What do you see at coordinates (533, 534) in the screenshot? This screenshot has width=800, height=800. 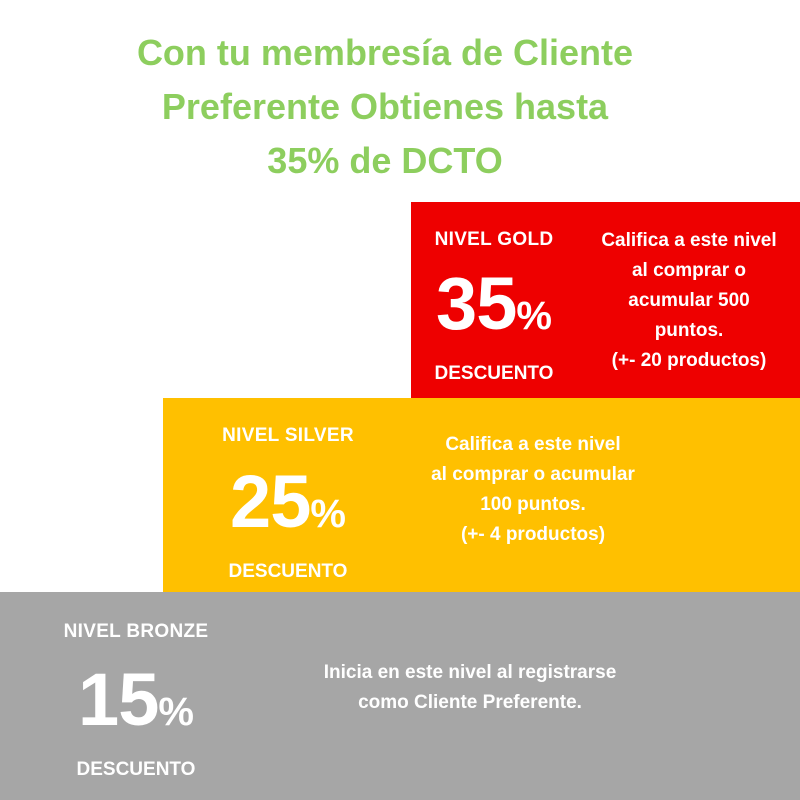 I see `description-line: (+- 4 productos)` at bounding box center [533, 534].